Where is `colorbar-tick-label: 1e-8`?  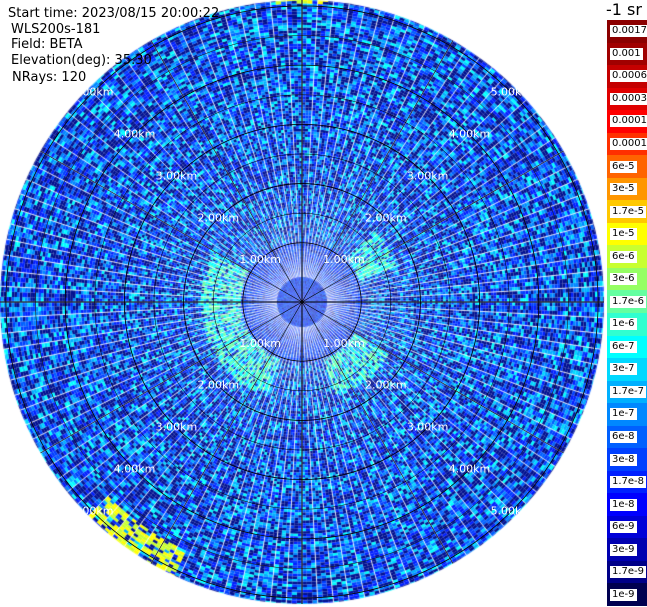 colorbar-tick-label: 1e-8 is located at coordinates (623, 504).